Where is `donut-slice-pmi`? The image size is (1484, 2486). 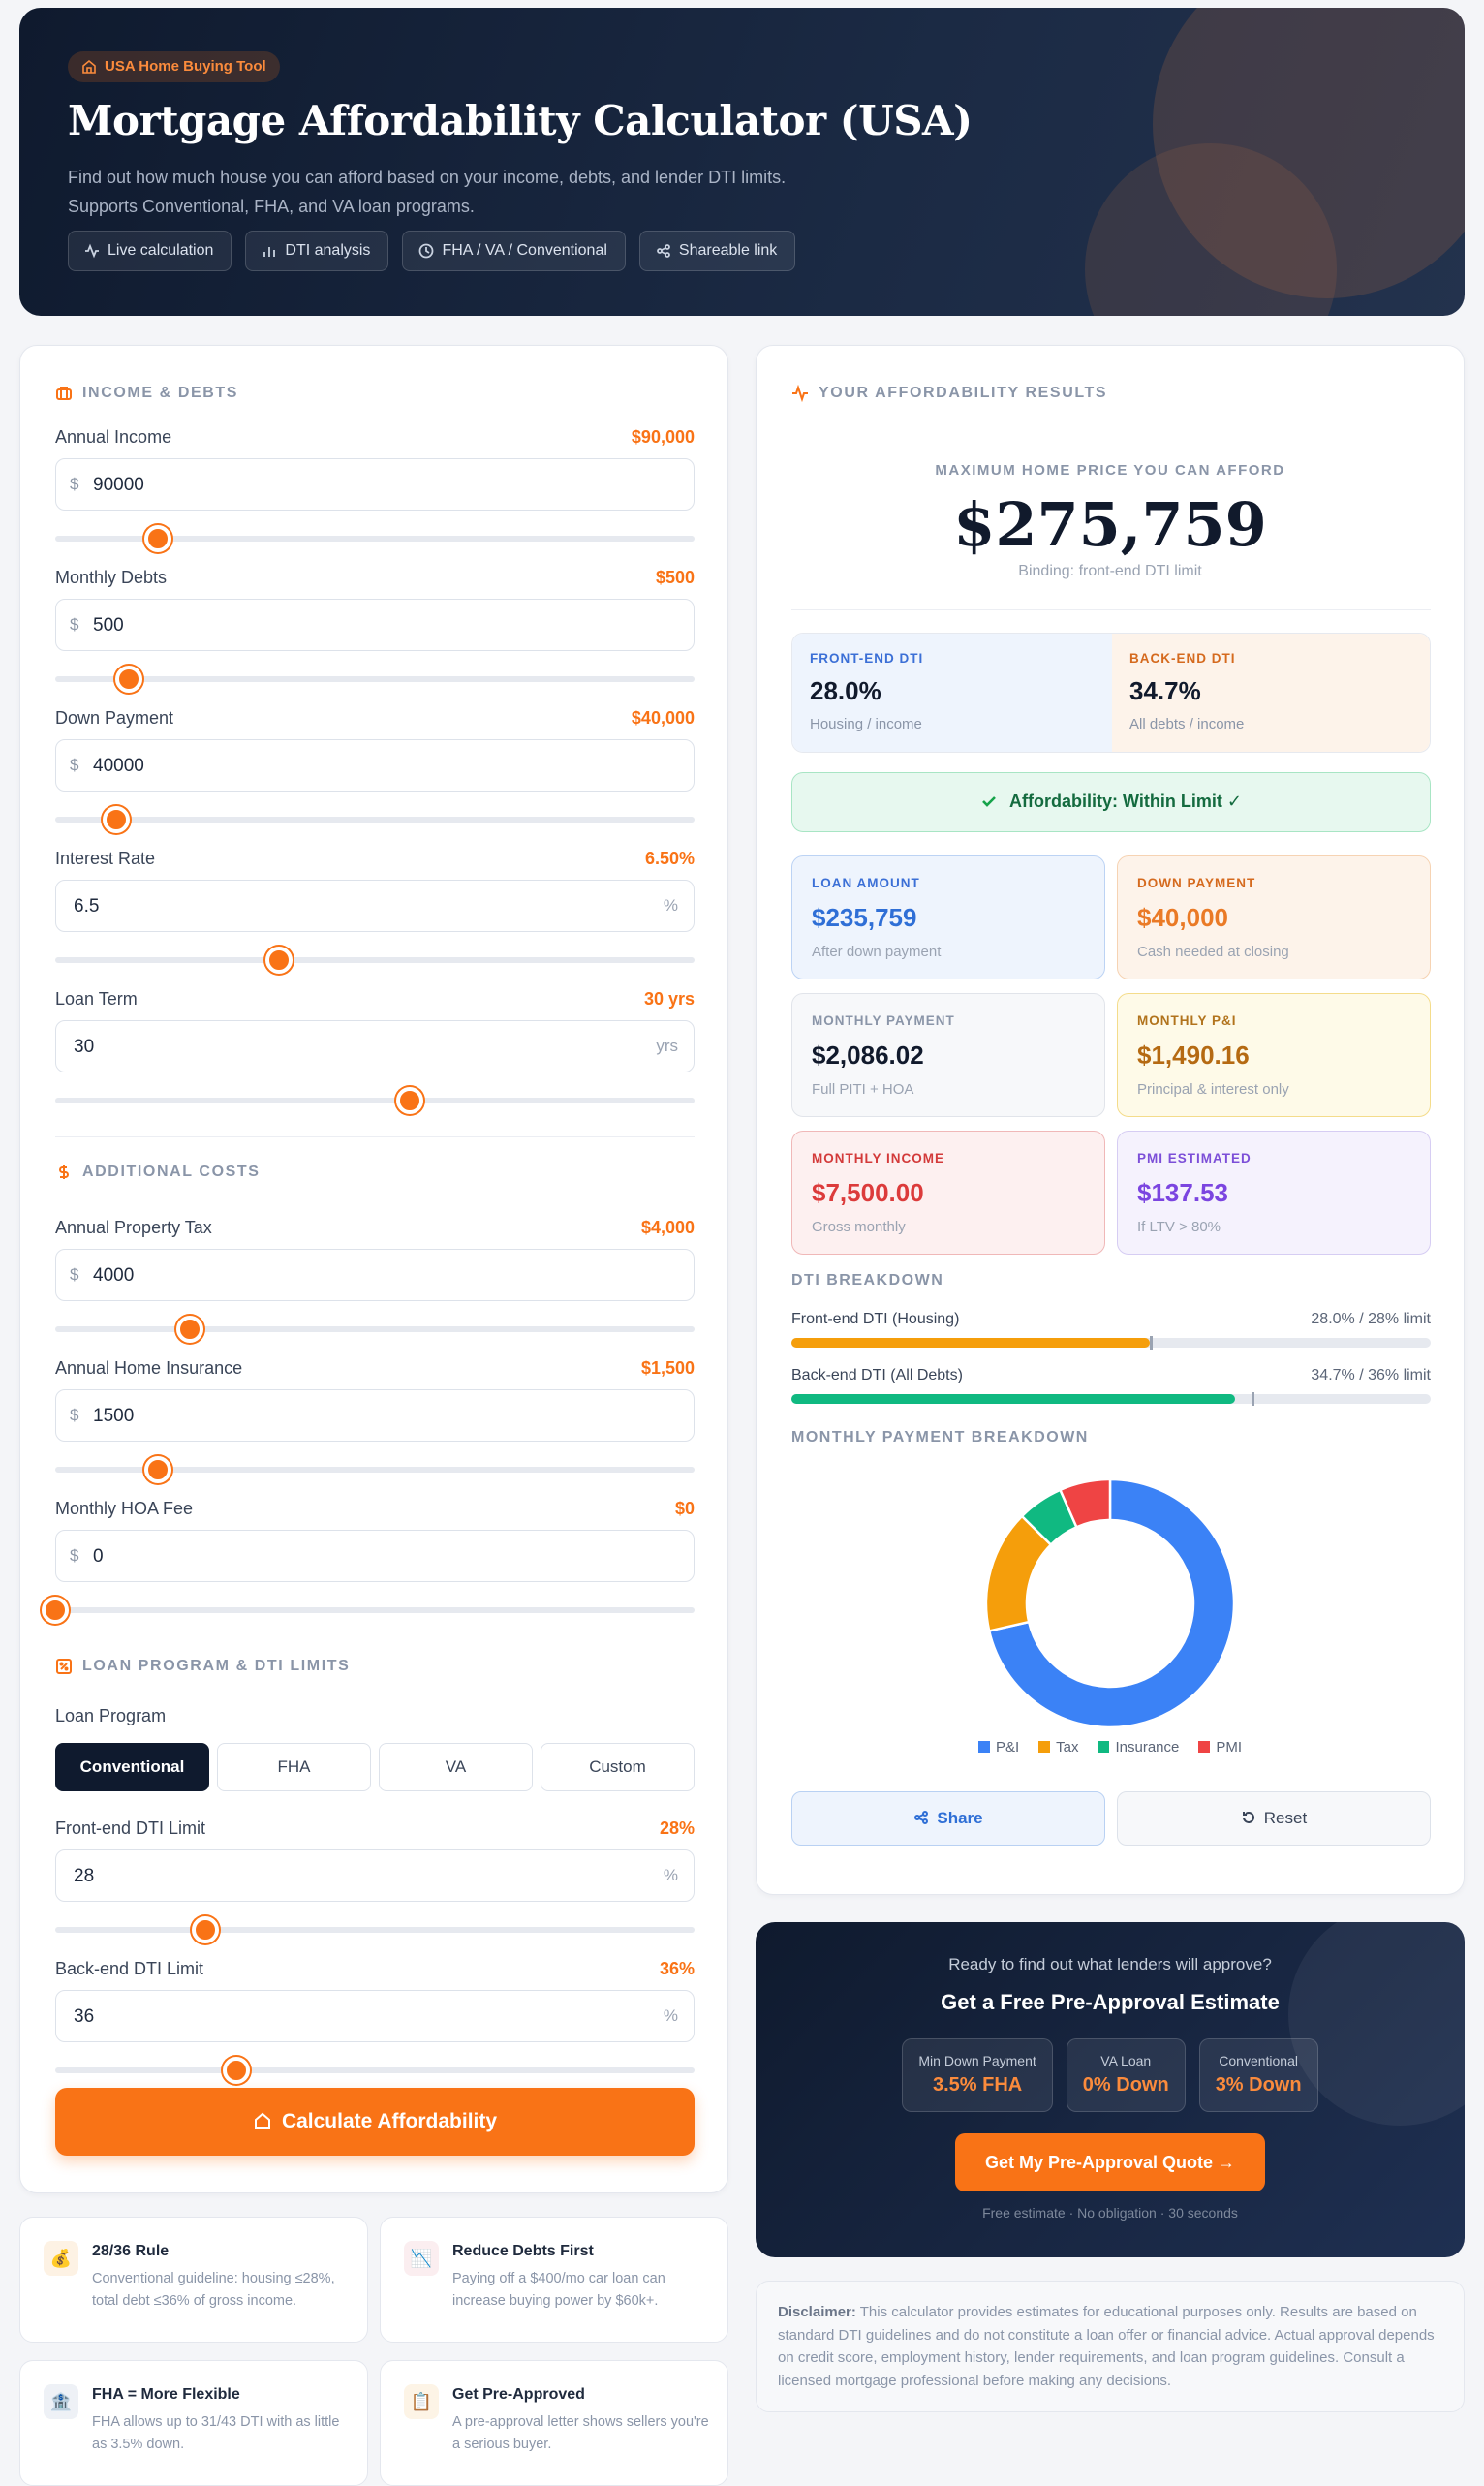 donut-slice-pmi is located at coordinates (1085, 1503).